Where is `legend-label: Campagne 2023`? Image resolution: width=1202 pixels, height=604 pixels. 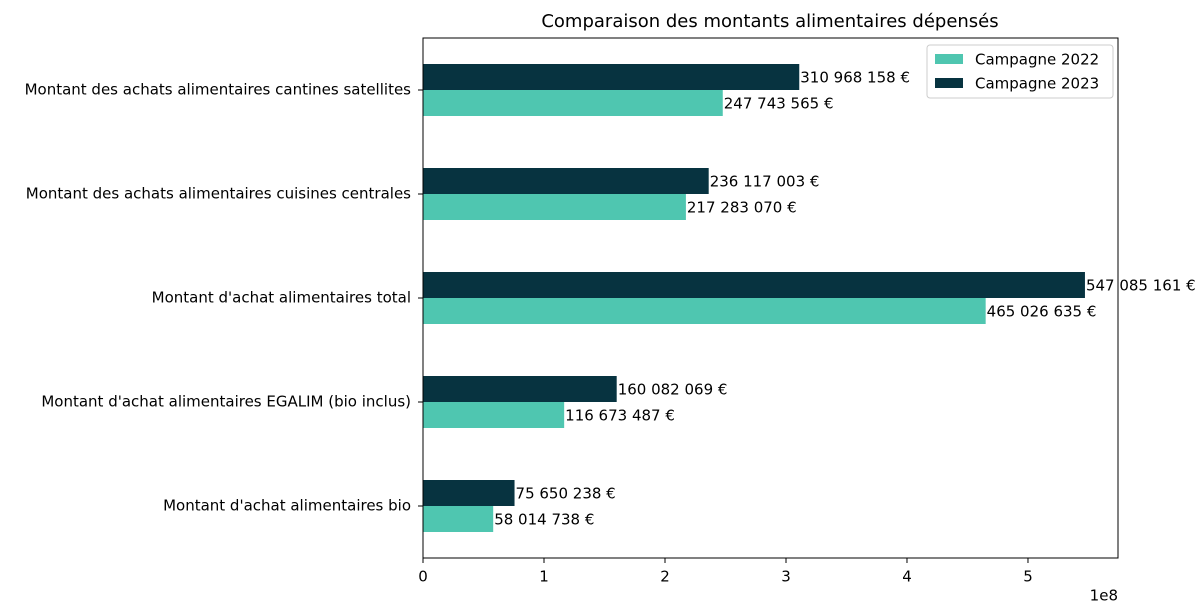
legend-label: Campagne 2023 is located at coordinates (1037, 84).